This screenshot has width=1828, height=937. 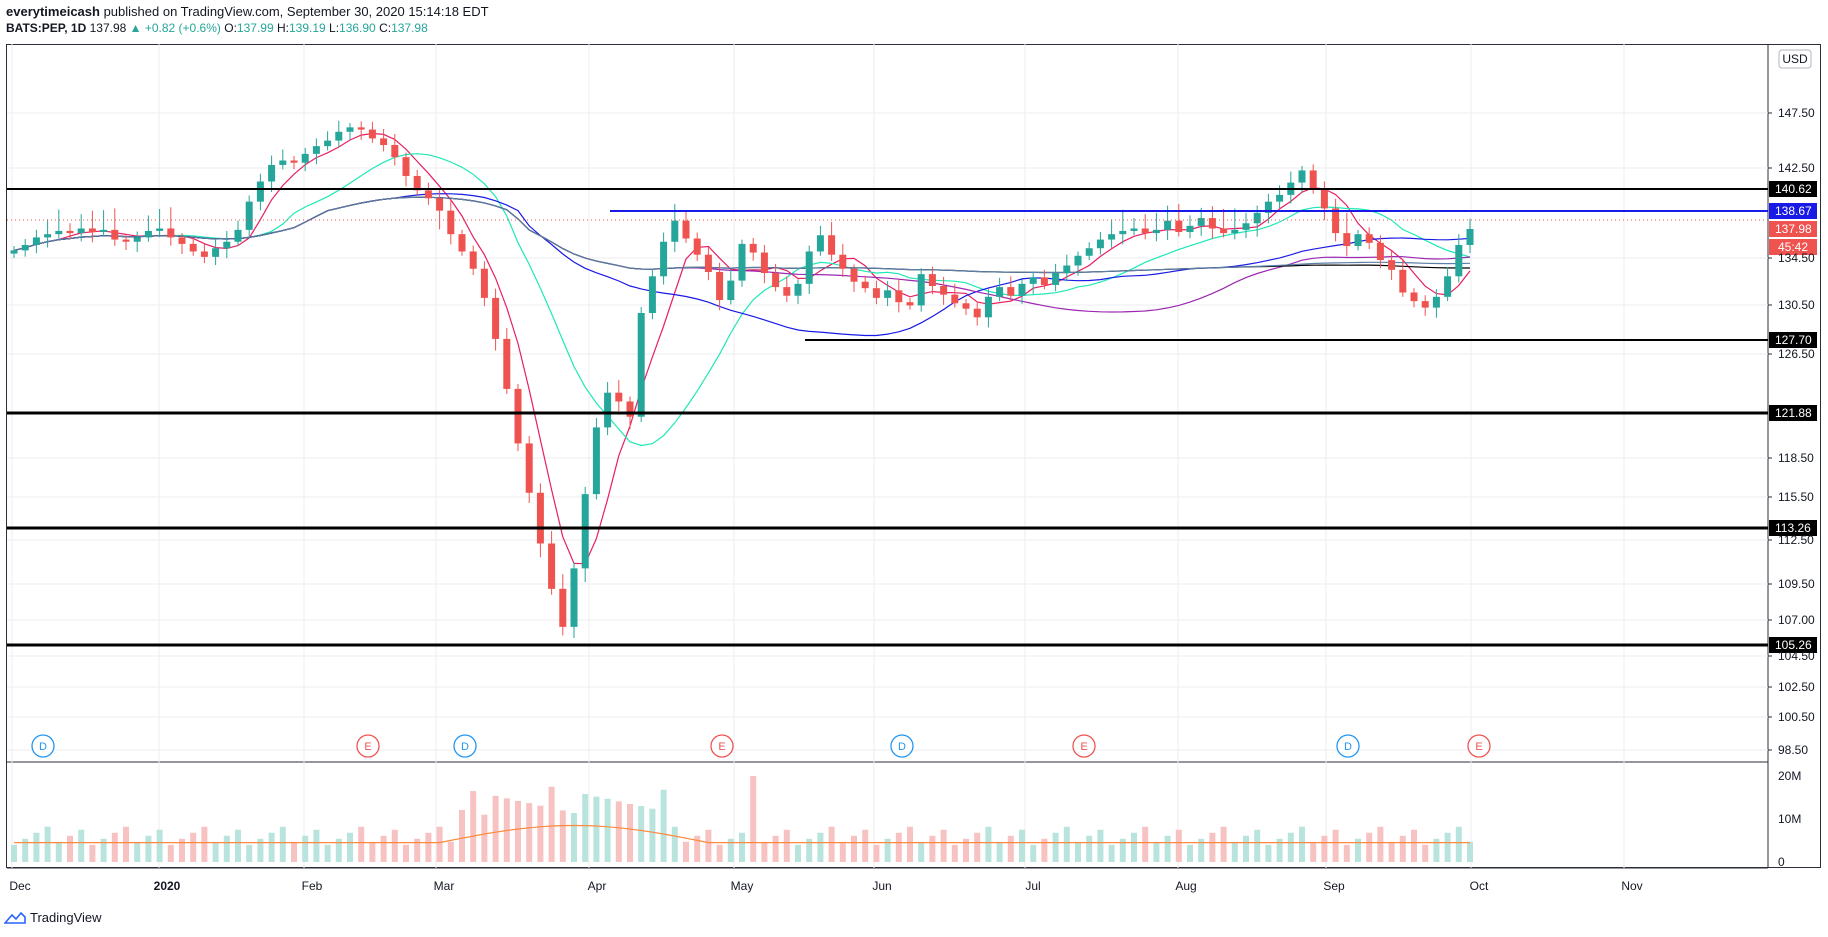 What do you see at coordinates (357, 28) in the screenshot?
I see `low-value: 136.90` at bounding box center [357, 28].